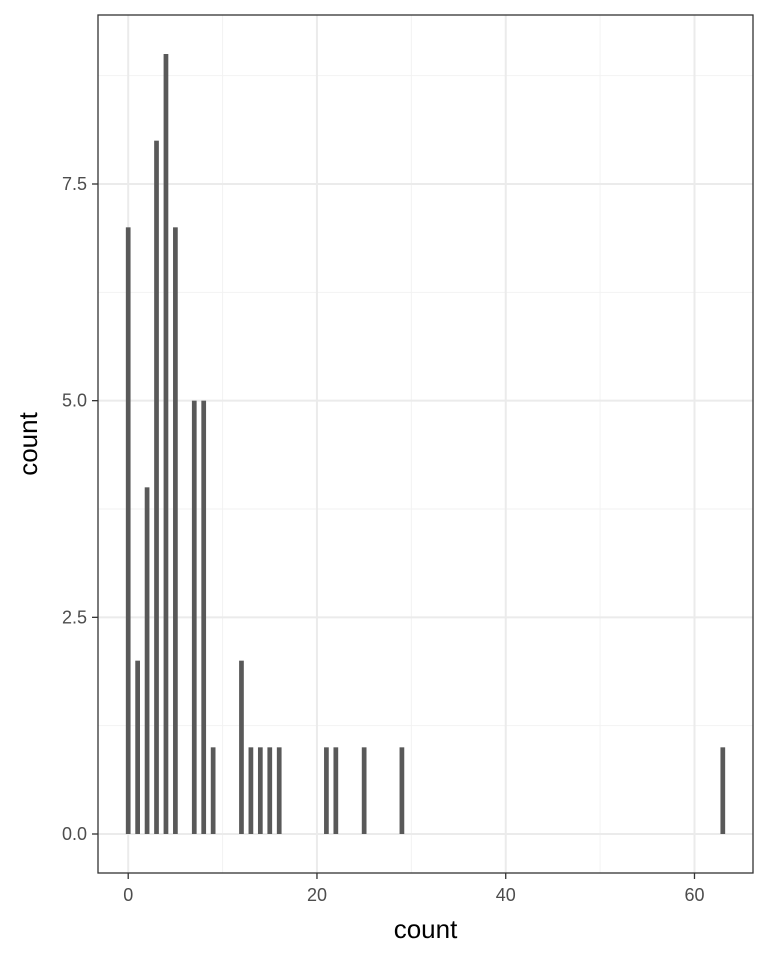 The width and height of the screenshot is (768, 960). I want to click on y-axis-title: count, so click(28, 443).